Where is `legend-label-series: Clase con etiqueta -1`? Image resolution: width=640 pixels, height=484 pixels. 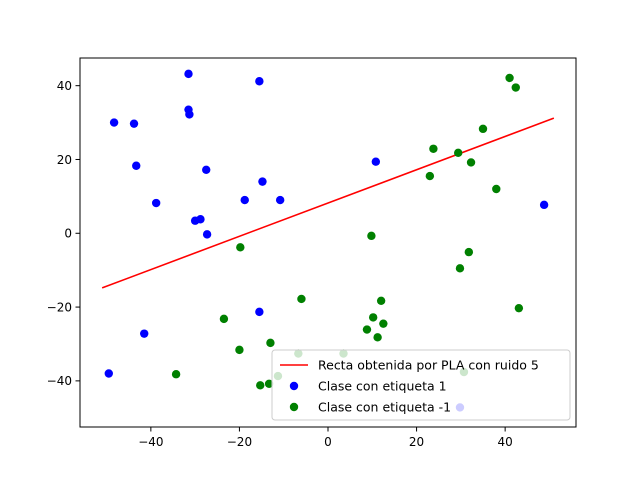 legend-label-series: Clase con etiqueta -1 is located at coordinates (384, 407).